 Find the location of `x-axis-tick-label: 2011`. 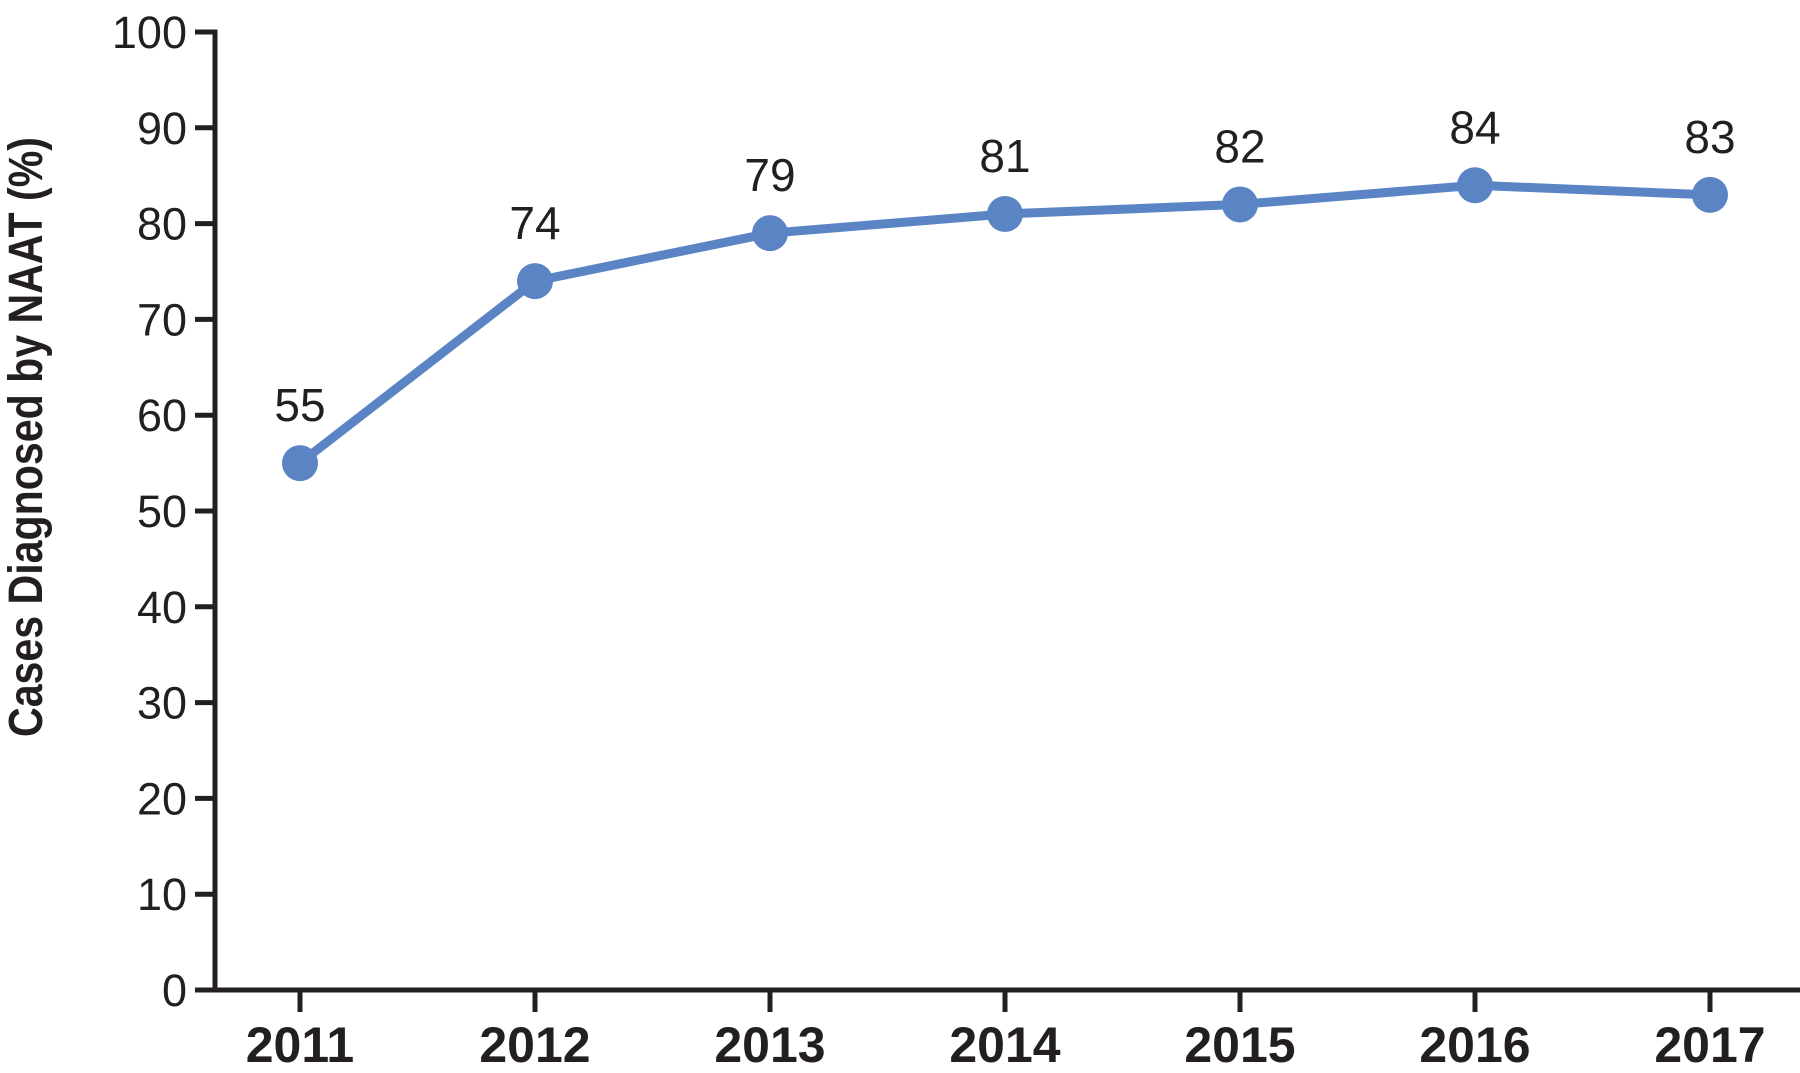

x-axis-tick-label: 2011 is located at coordinates (300, 1045).